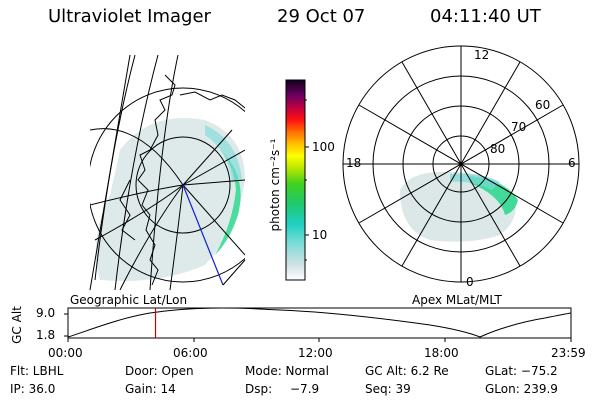 This screenshot has height=400, width=600. What do you see at coordinates (259, 389) in the screenshot?
I see `dsp-label: Dsp:` at bounding box center [259, 389].